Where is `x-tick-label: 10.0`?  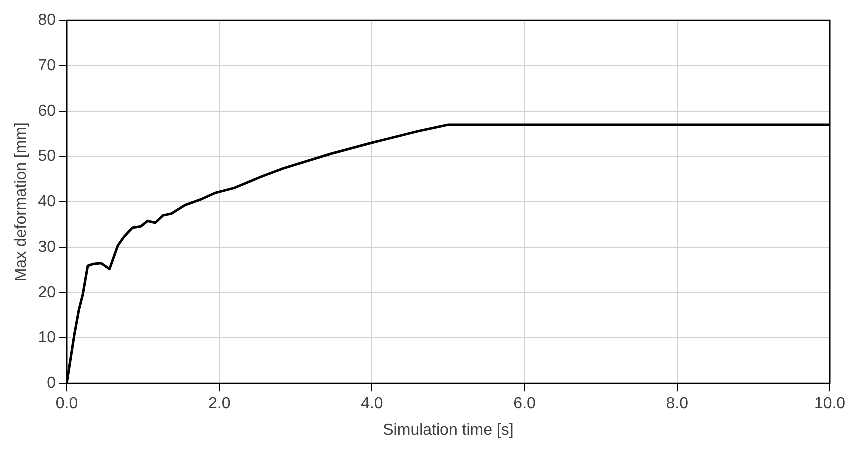
x-tick-label: 10.0 is located at coordinates (830, 404).